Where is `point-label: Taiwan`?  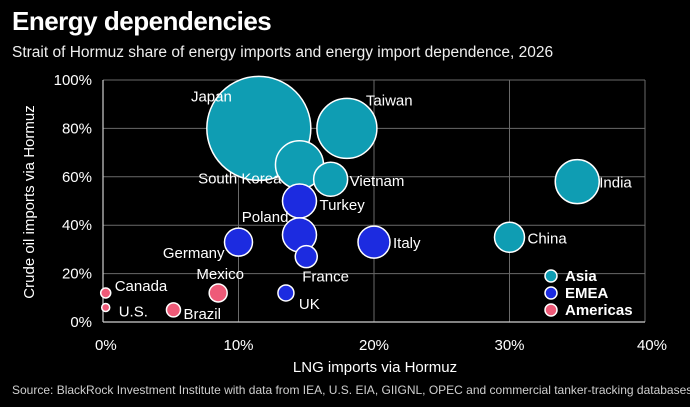
point-label: Taiwan is located at coordinates (389, 100).